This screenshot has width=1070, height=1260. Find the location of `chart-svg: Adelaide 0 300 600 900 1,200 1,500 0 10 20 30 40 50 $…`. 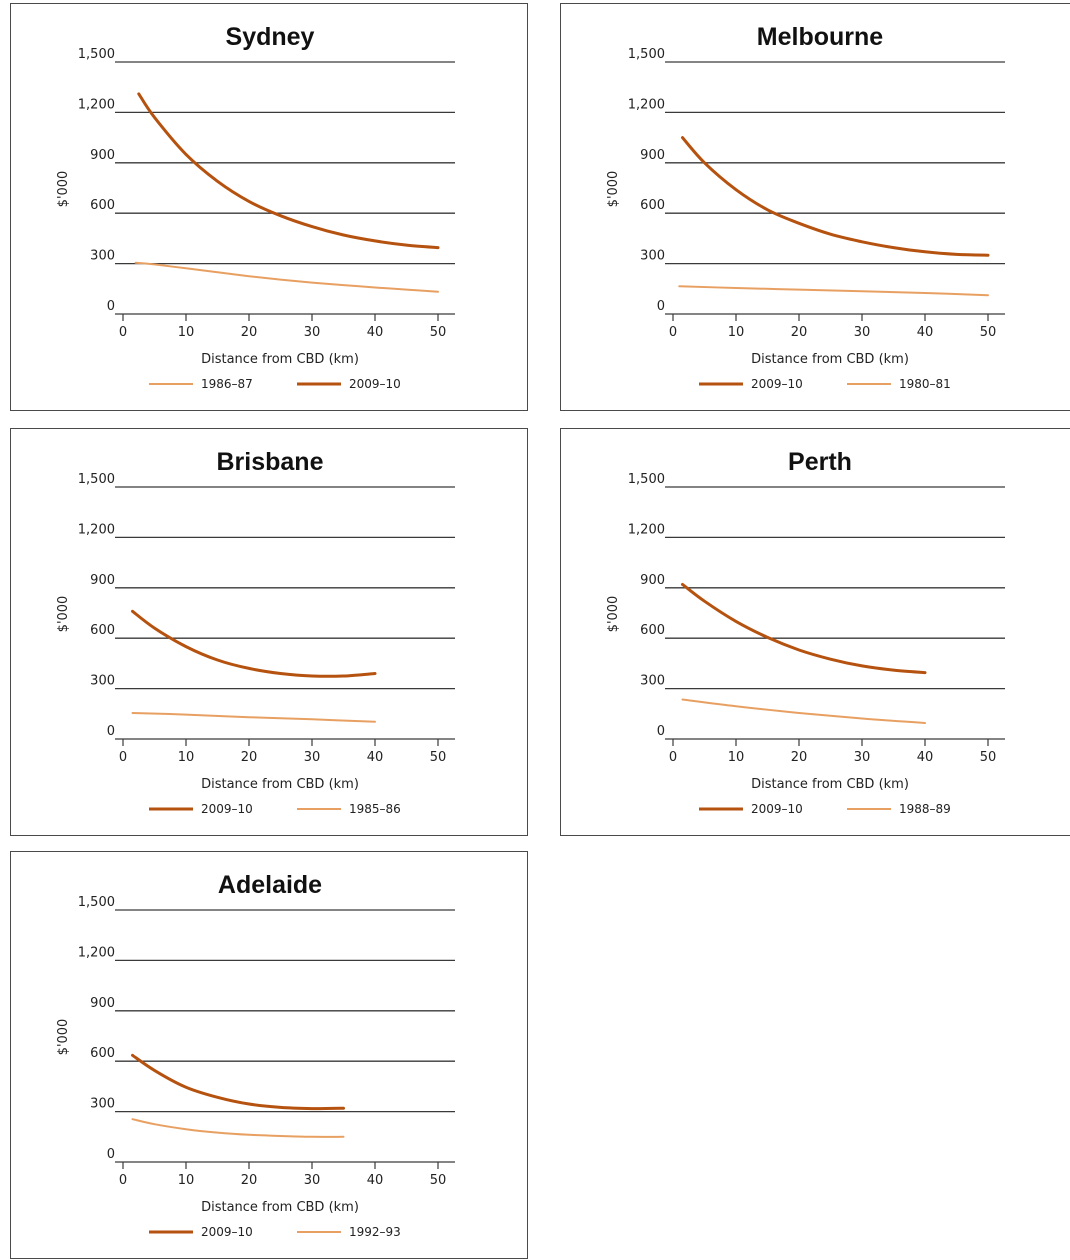

chart-svg: Adelaide 0 300 600 900 1,200 1,500 0 10 20 30 40 50 $… is located at coordinates (255, 1055).